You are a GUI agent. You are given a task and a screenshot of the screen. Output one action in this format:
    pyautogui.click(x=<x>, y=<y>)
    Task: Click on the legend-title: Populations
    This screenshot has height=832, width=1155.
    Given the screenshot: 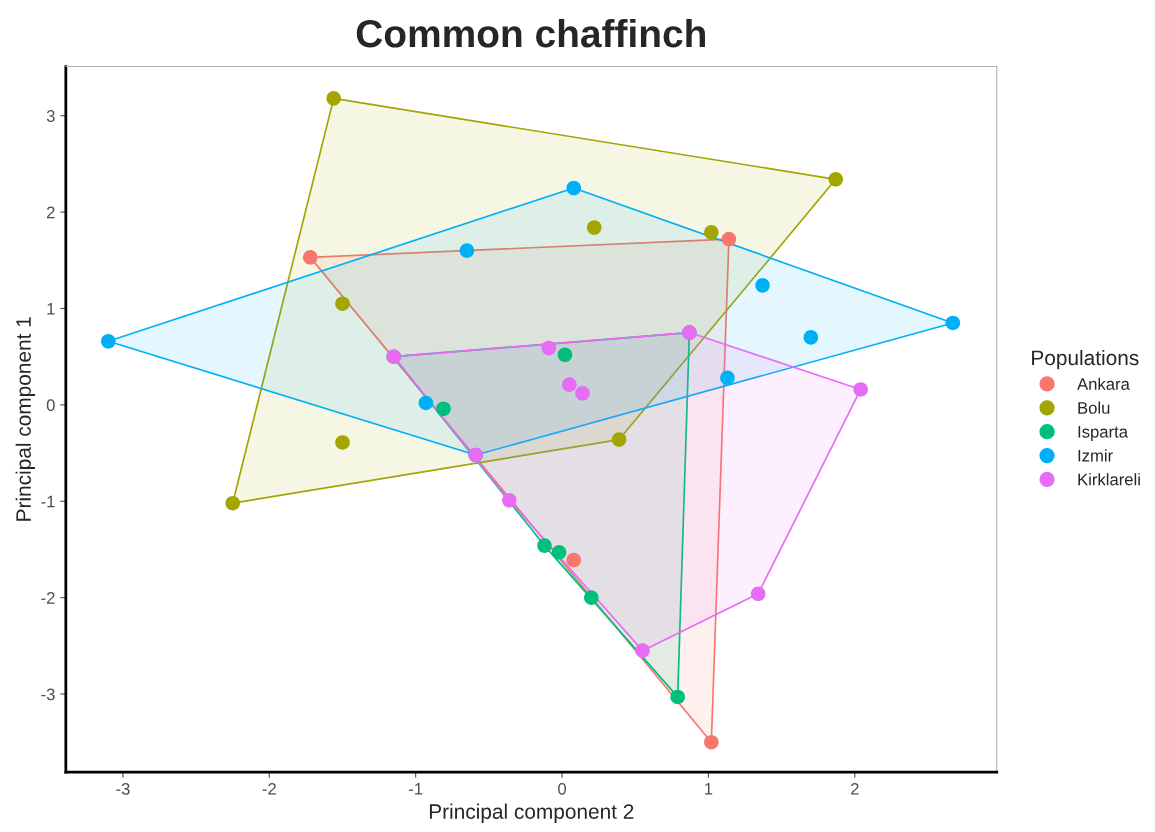 What is the action you would take?
    pyautogui.click(x=1085, y=359)
    